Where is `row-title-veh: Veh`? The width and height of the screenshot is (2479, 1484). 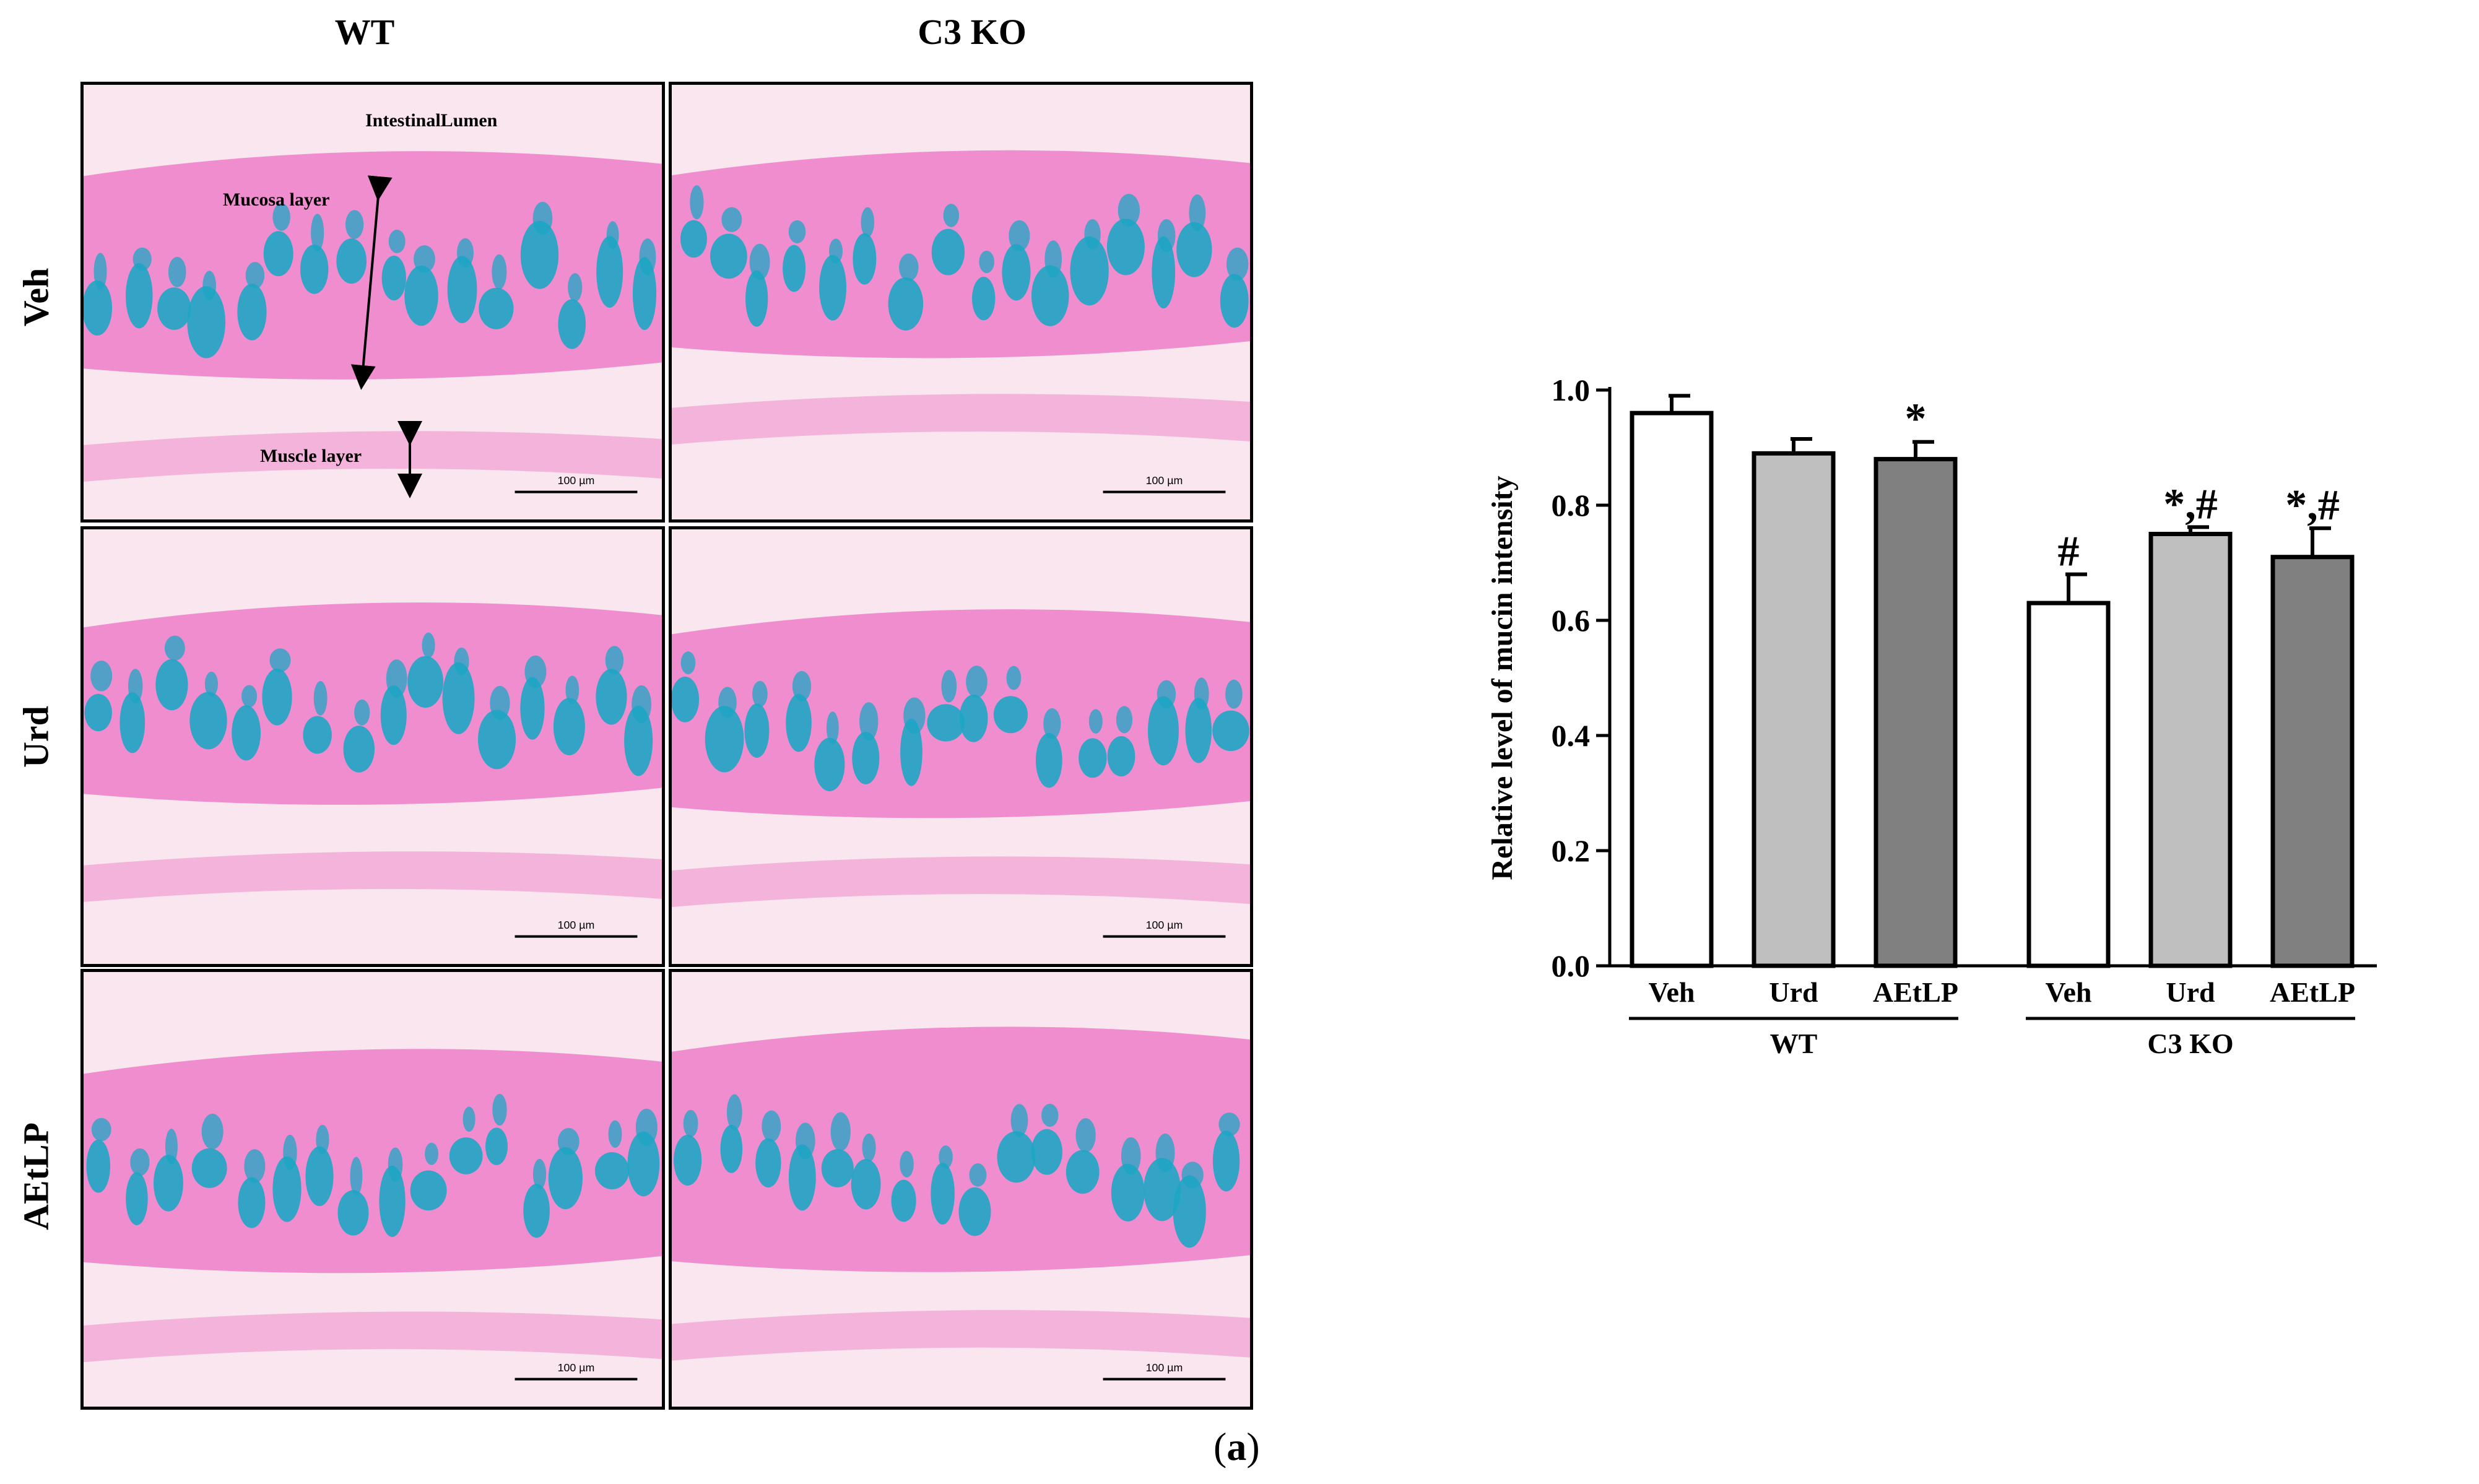
row-title-veh: Veh is located at coordinates (35, 297).